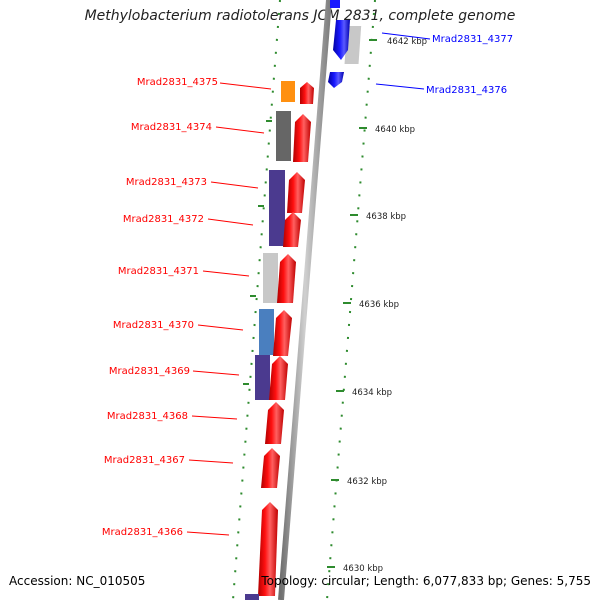 Image resolution: width=600 pixels, height=600 pixels. Describe the element at coordinates (147, 416) in the screenshot. I see `gene-label: Mrad2831_4368` at that location.